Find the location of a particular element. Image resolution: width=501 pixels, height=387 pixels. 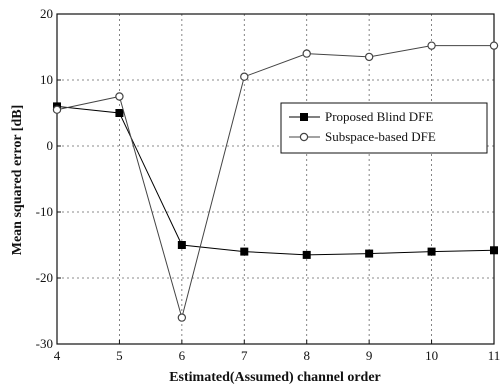

x-tick-label: 9 is located at coordinates (369, 355).